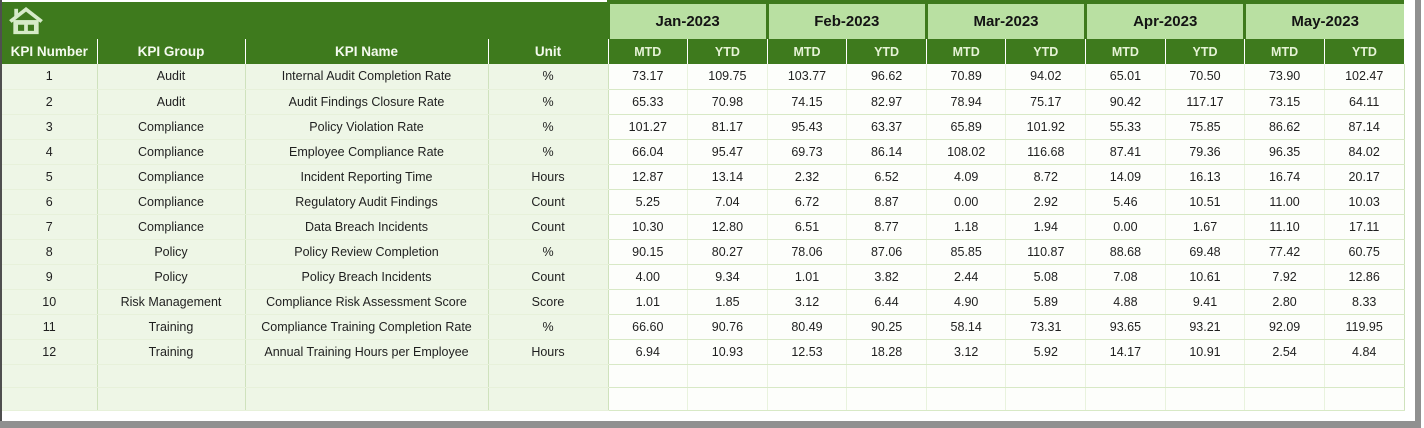 Image resolution: width=1424 pixels, height=428 pixels. Describe the element at coordinates (367, 252) in the screenshot. I see `cell-kpi-name: Policy Review Completion` at that location.